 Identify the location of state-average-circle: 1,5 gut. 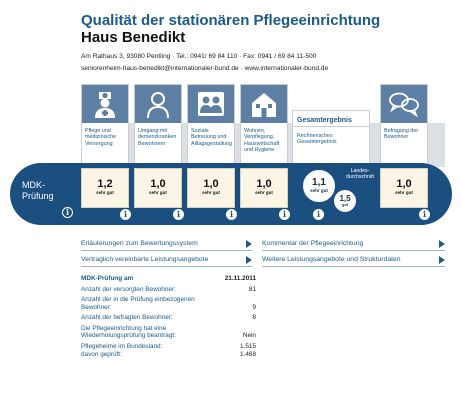
(345, 201).